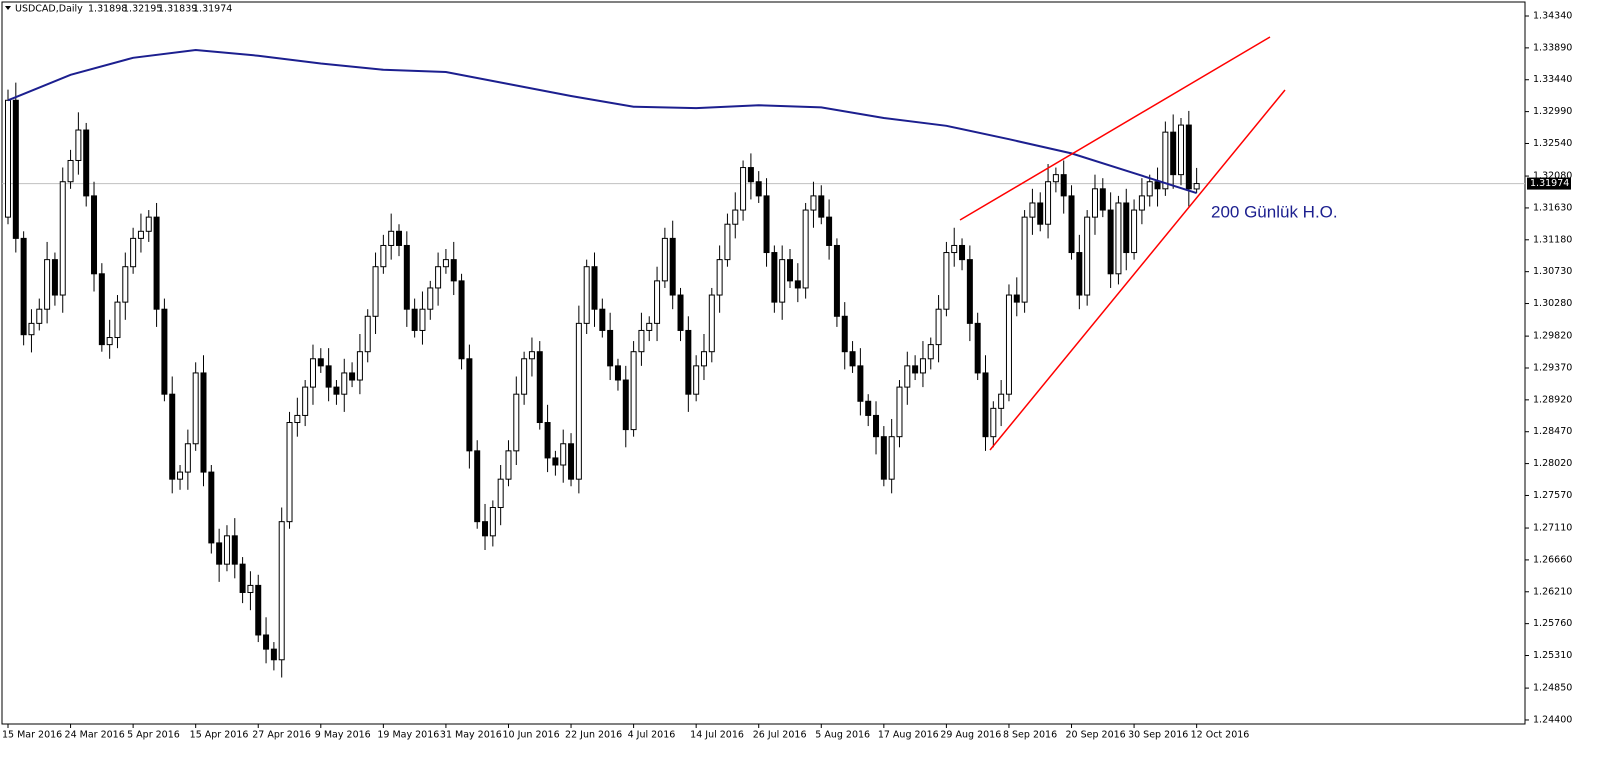 The image size is (1613, 767). I want to click on x-tick-label: 22 Jun 2016, so click(593, 735).